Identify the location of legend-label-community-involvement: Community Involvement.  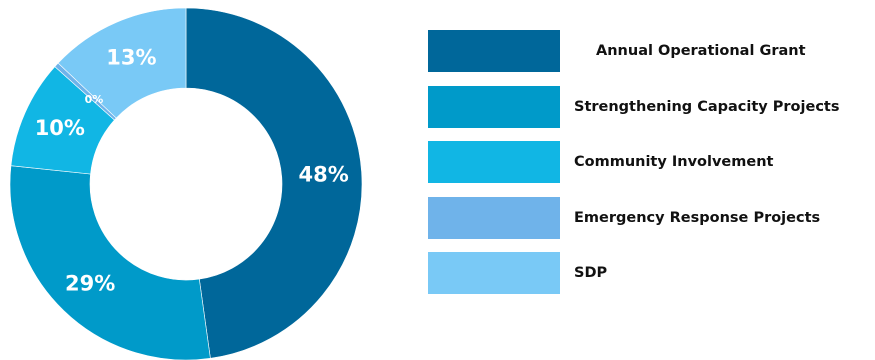
(674, 162).